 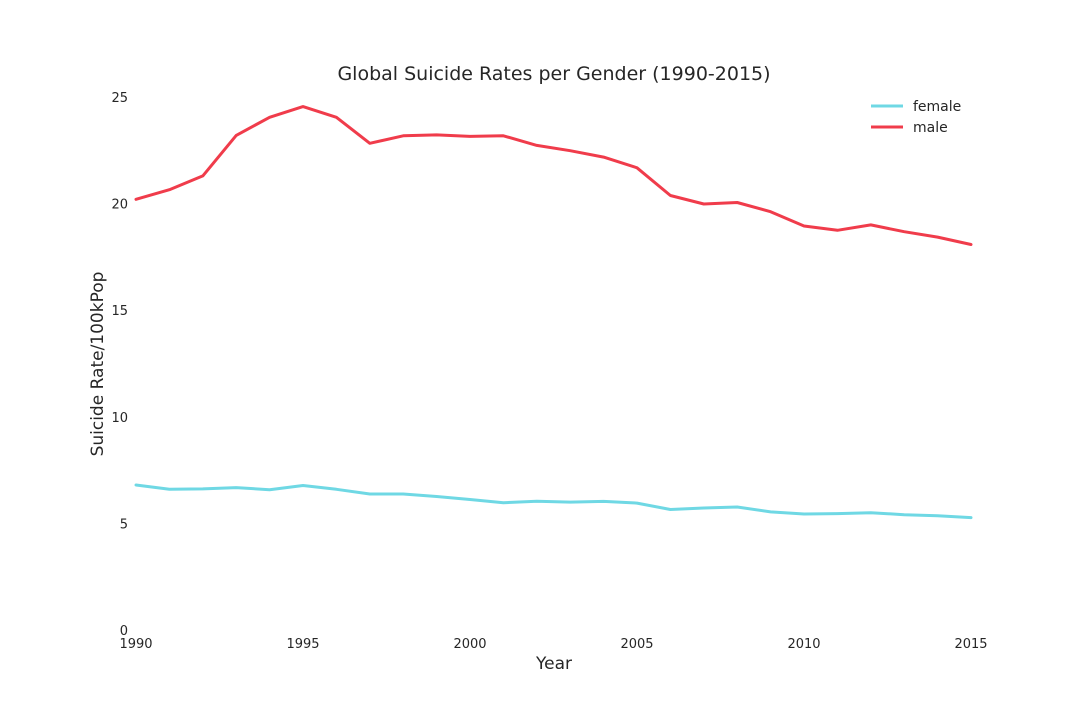 What do you see at coordinates (930, 128) in the screenshot?
I see `legend-label-male: male` at bounding box center [930, 128].